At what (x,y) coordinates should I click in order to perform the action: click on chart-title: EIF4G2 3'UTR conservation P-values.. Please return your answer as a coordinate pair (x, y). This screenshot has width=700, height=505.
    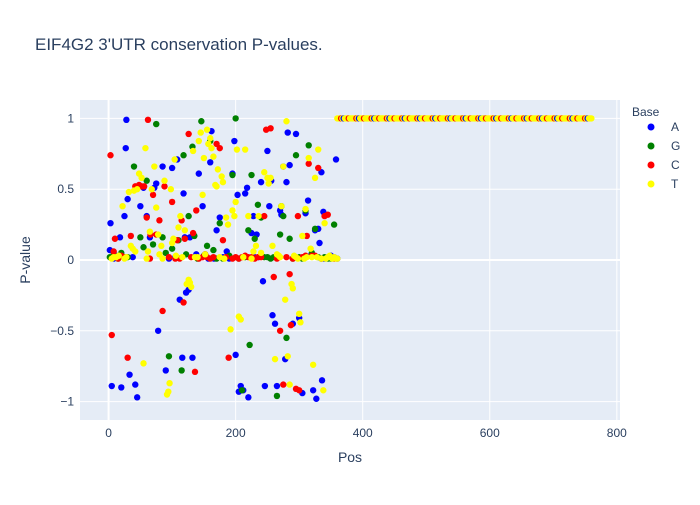
    Looking at the image, I should click on (179, 44).